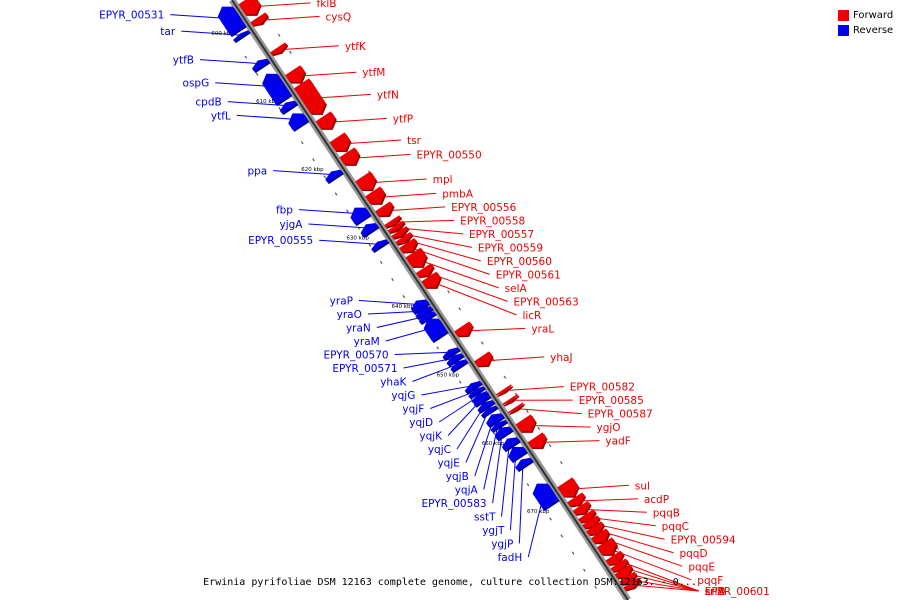 The image size is (900, 600). I want to click on forward-gene-label: EPYR_00558, so click(492, 221).